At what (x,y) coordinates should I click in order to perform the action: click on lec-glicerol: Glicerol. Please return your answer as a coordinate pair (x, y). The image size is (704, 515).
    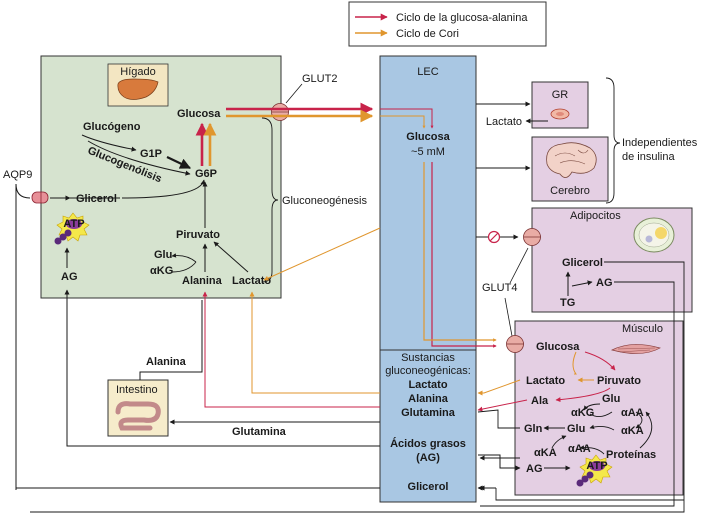
    Looking at the image, I should click on (428, 487).